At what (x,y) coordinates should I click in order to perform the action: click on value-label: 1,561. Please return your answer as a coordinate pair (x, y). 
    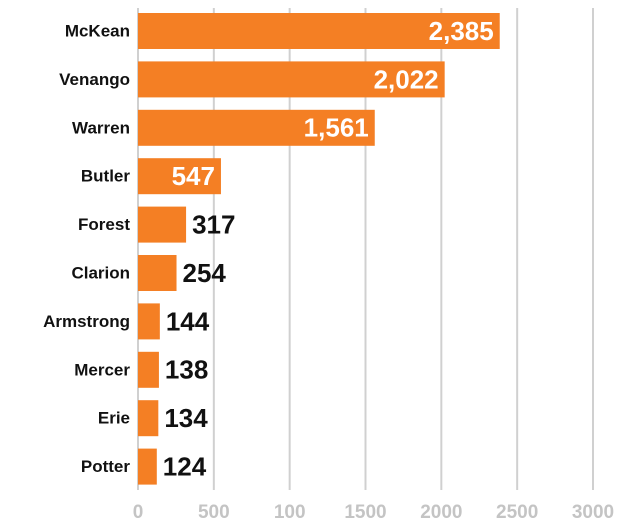
    Looking at the image, I should click on (336, 128).